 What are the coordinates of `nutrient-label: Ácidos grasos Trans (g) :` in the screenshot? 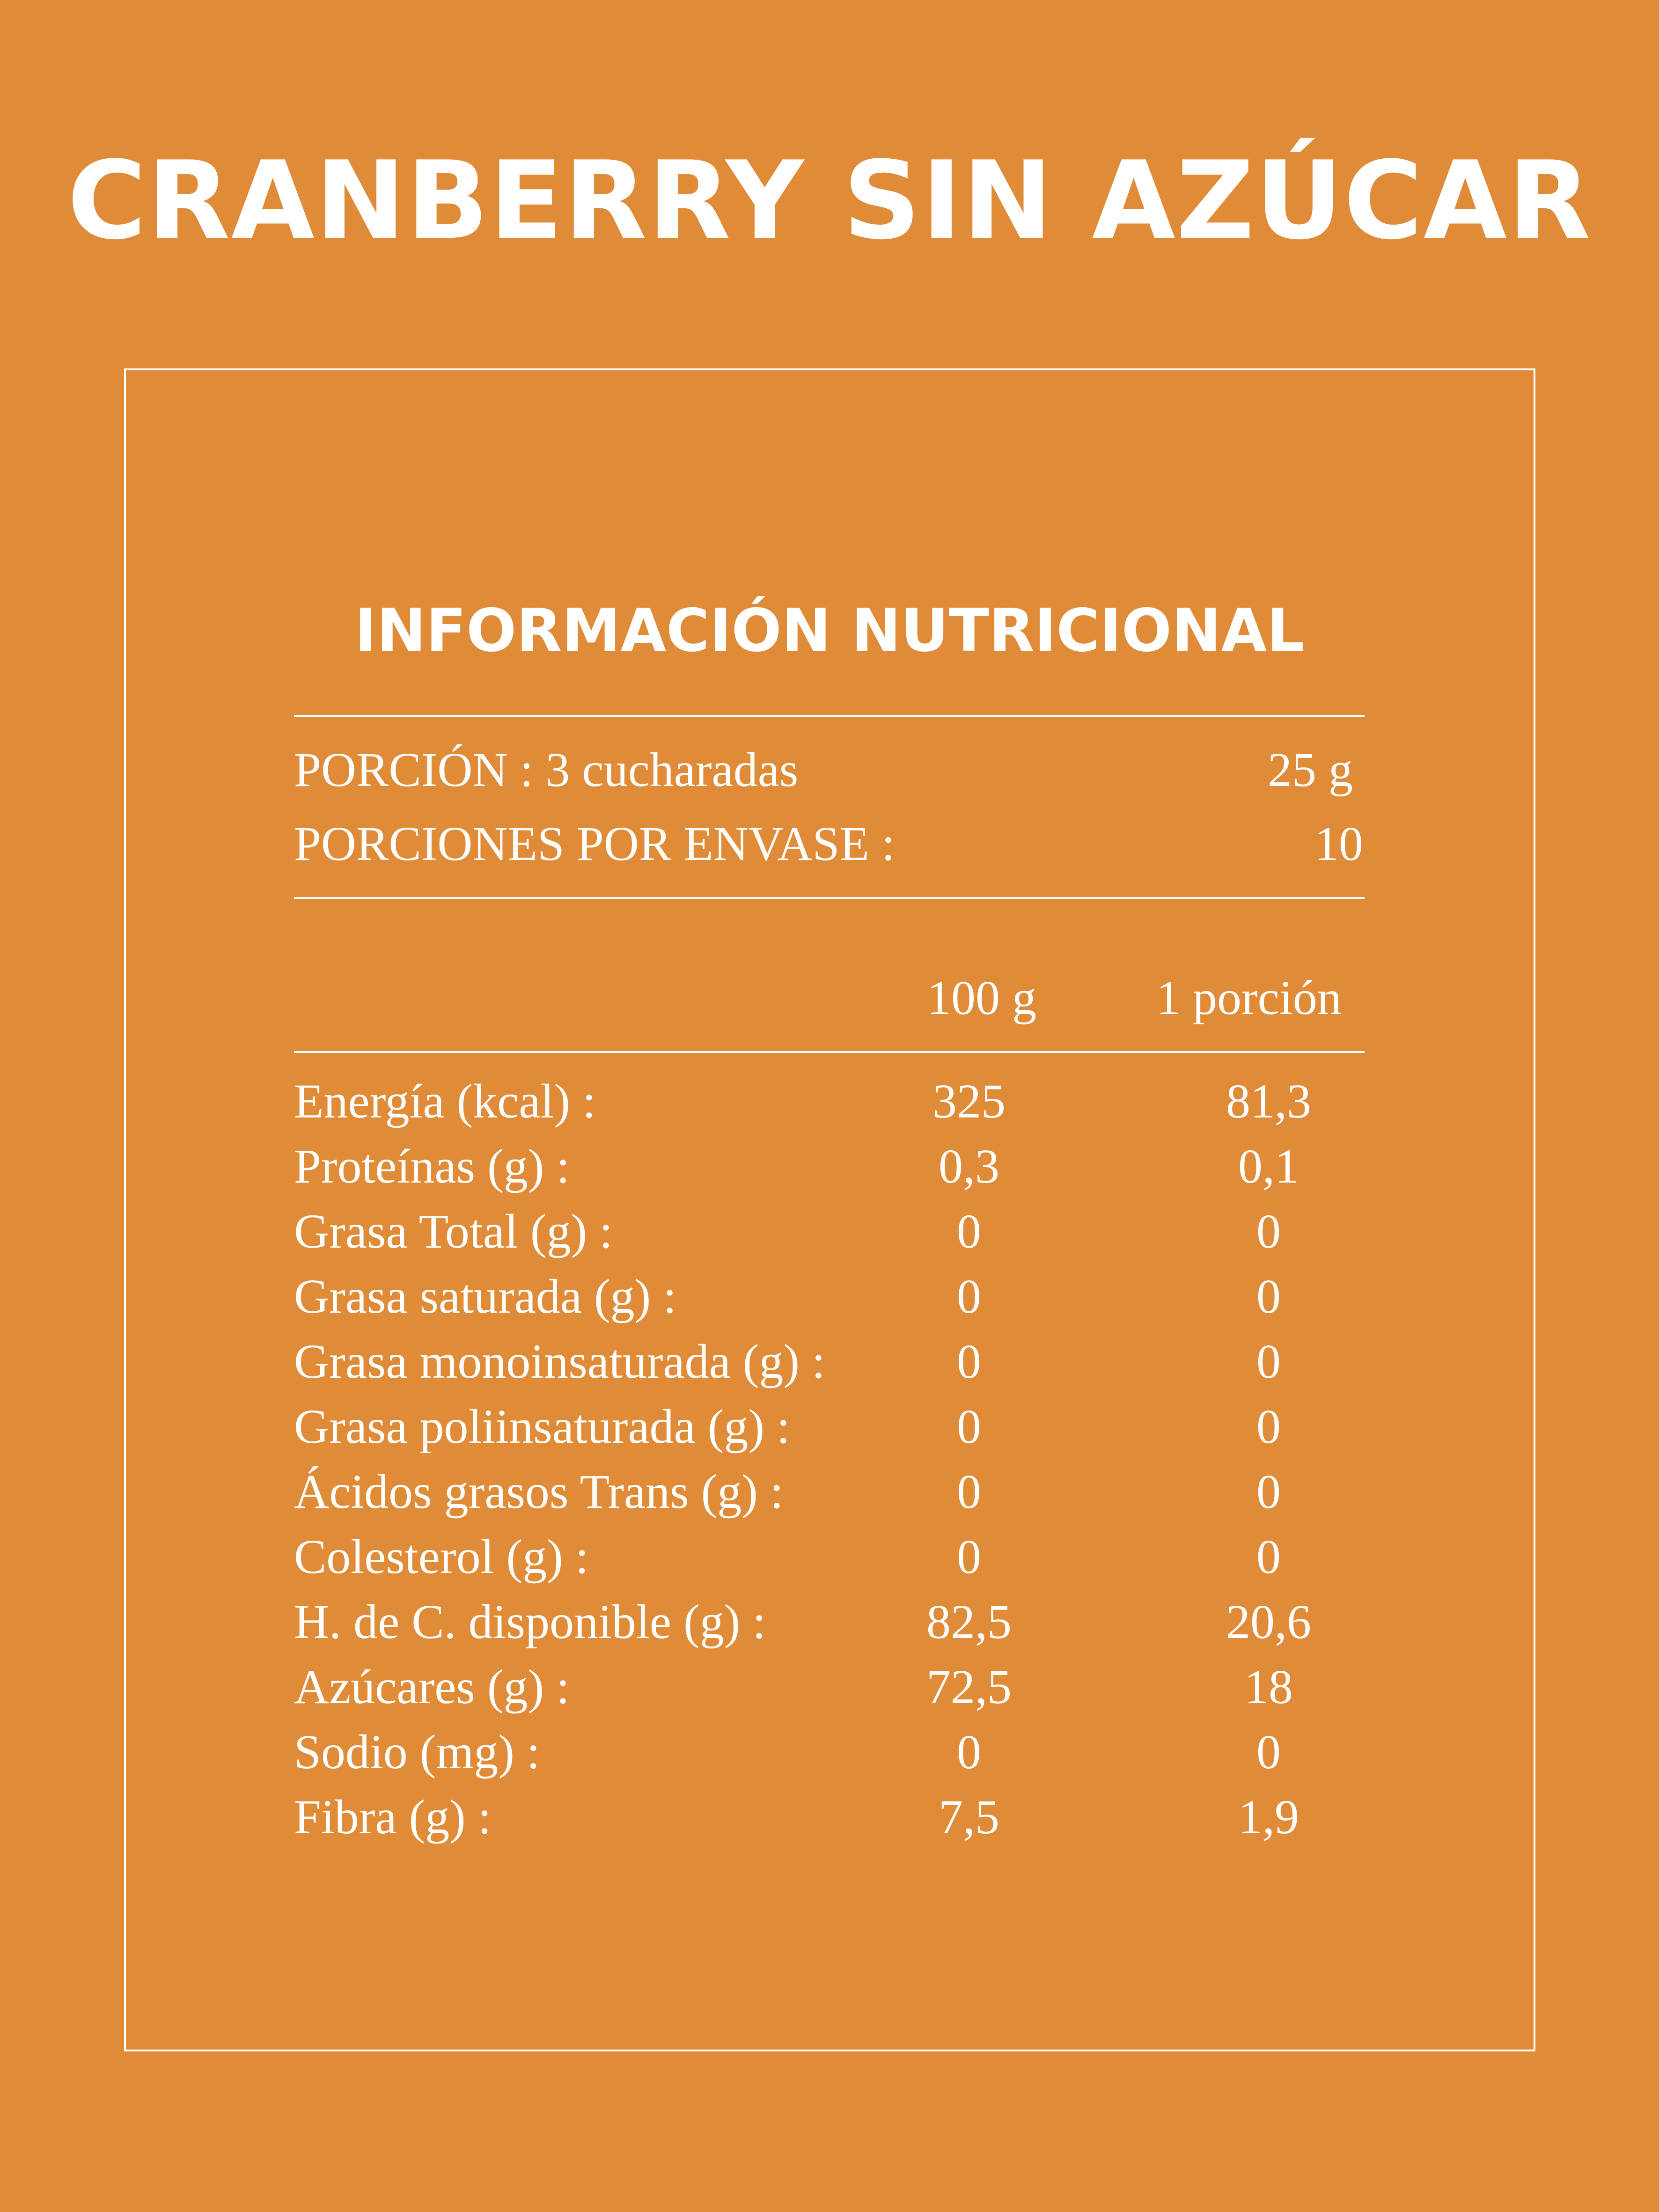 It's located at (539, 1492).